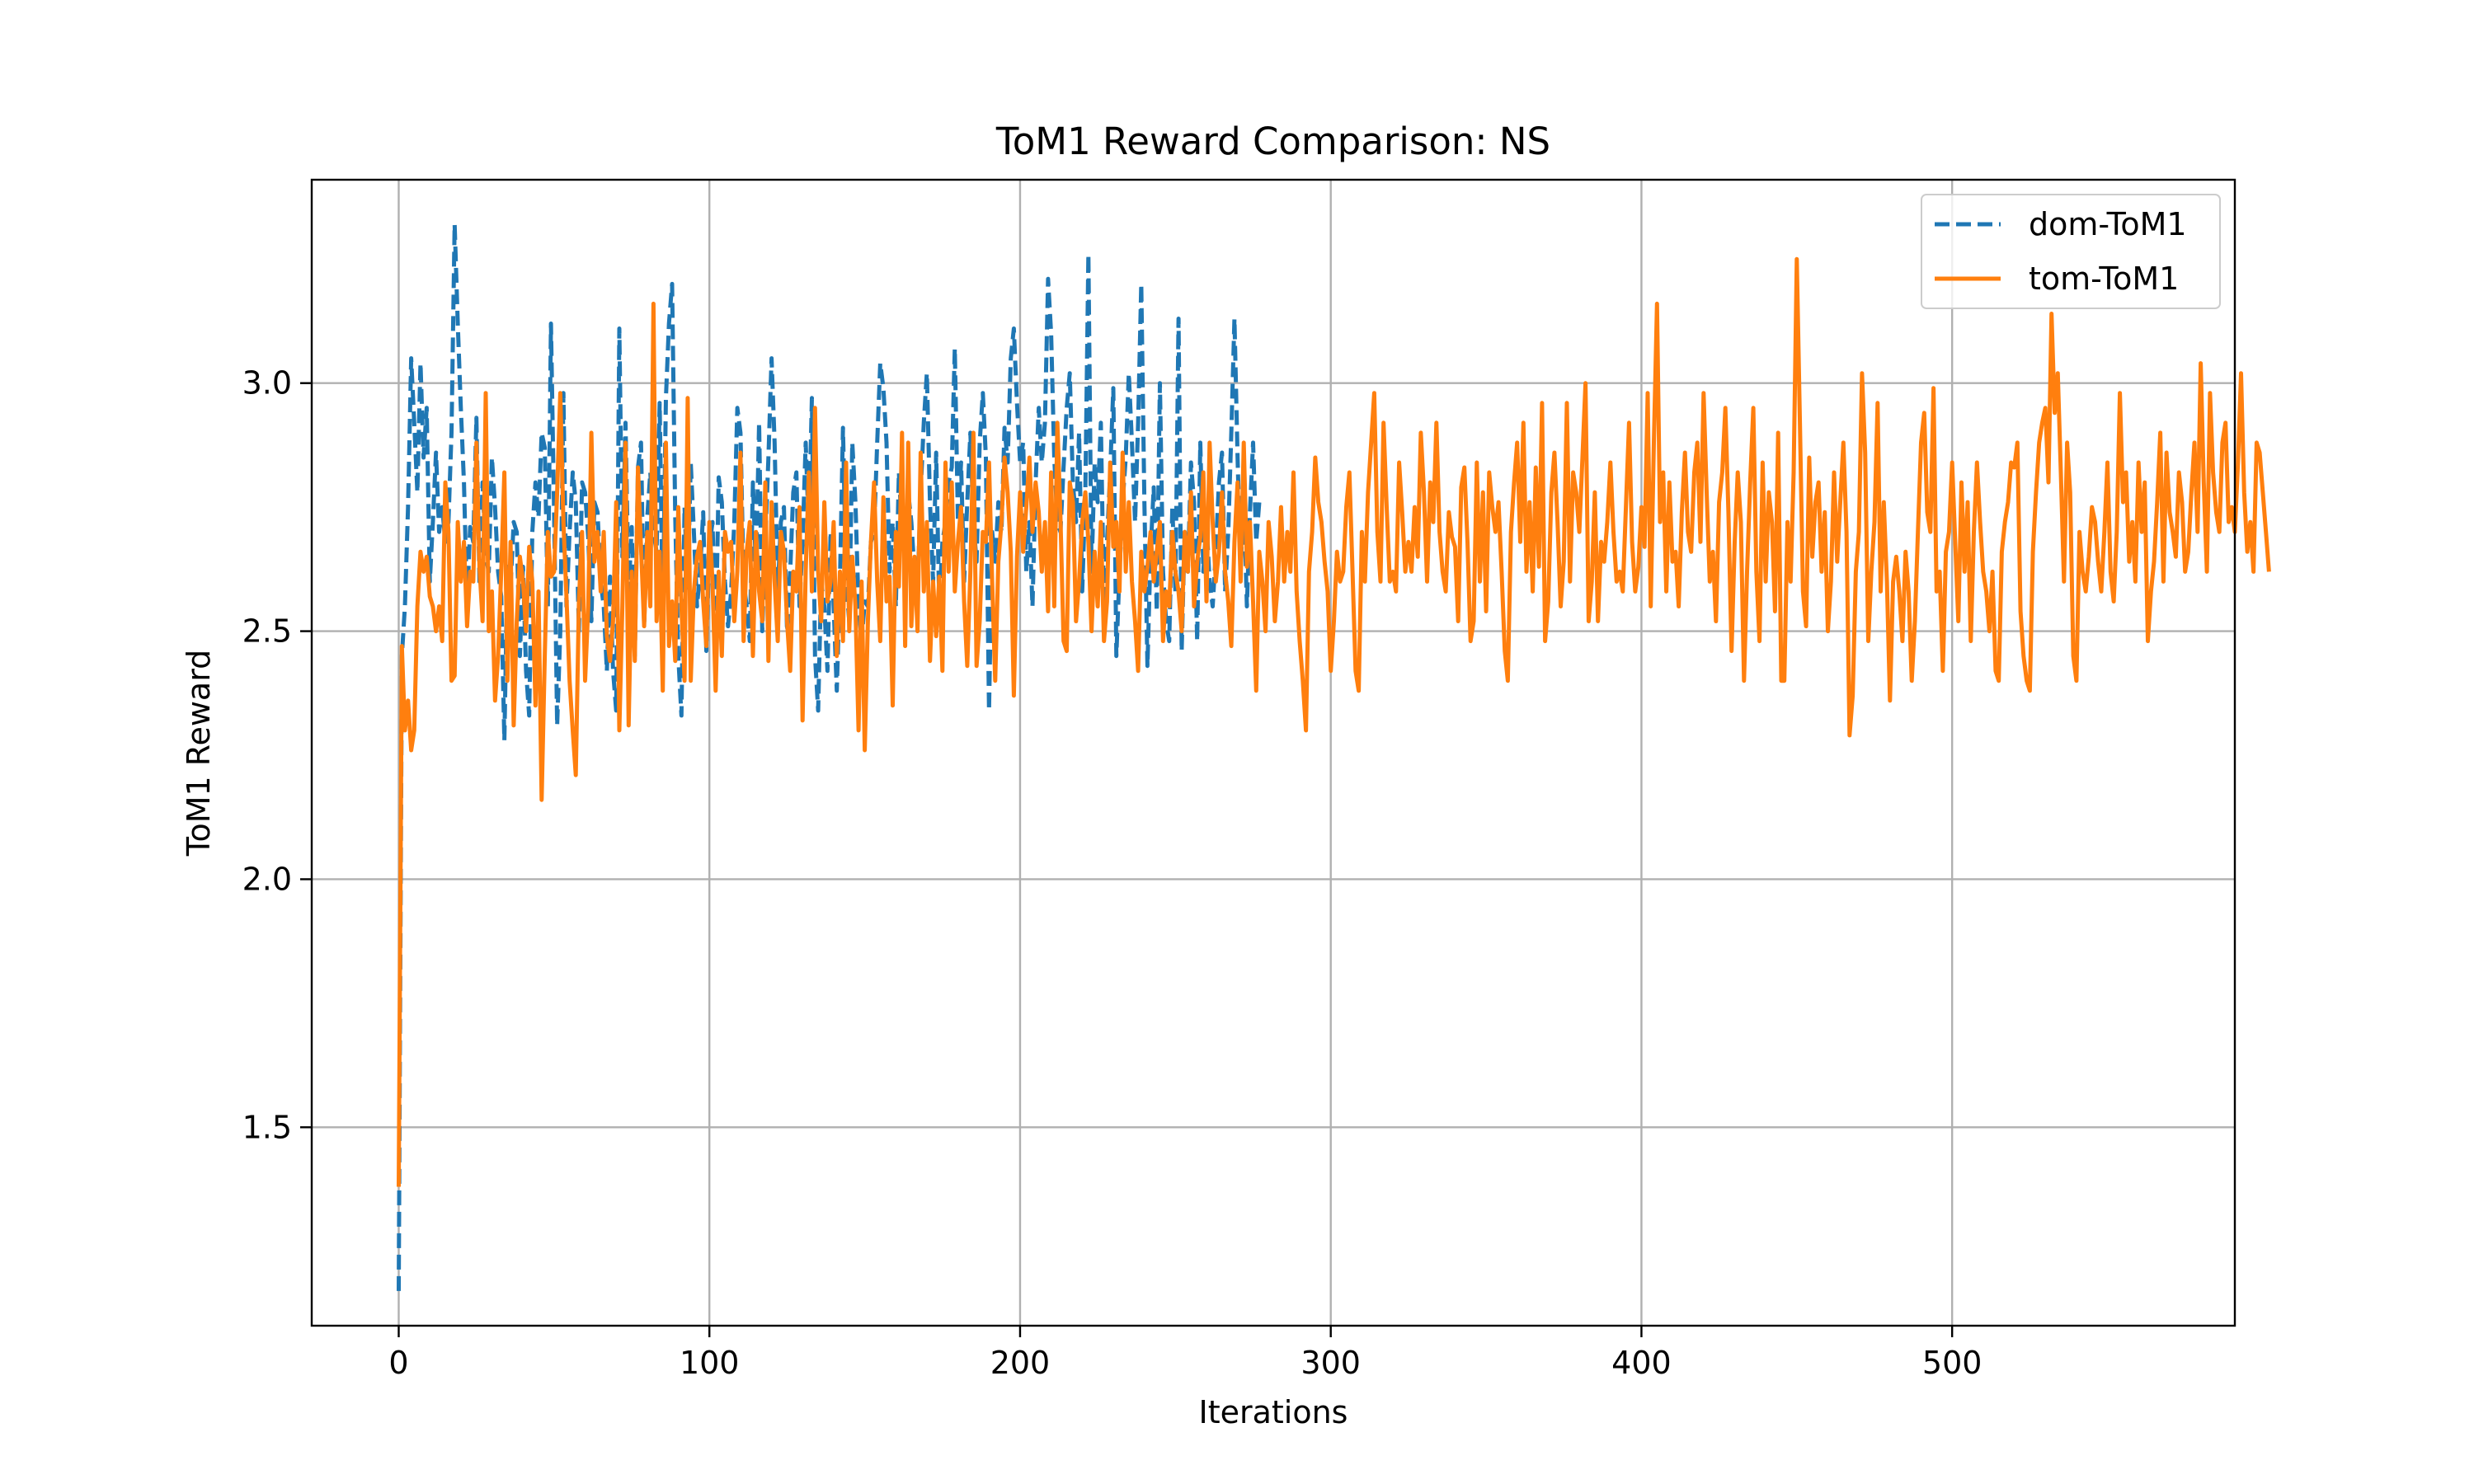 This screenshot has height=1484, width=2474. What do you see at coordinates (1185, 1353) in the screenshot?
I see `x-axis: 0 100 200 300 400 500` at bounding box center [1185, 1353].